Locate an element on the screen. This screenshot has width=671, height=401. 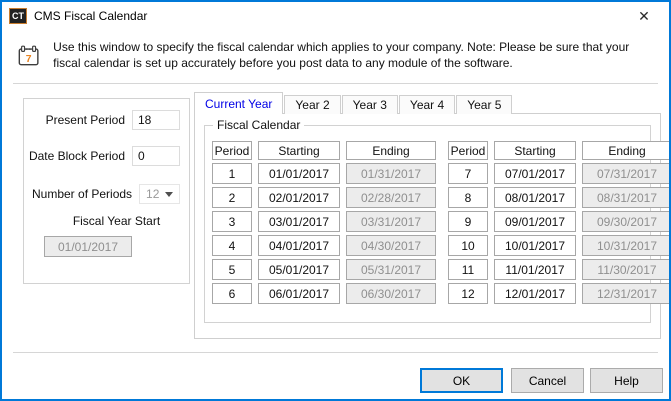
ending-date-value: 07/31/2017 is located at coordinates (627, 173).